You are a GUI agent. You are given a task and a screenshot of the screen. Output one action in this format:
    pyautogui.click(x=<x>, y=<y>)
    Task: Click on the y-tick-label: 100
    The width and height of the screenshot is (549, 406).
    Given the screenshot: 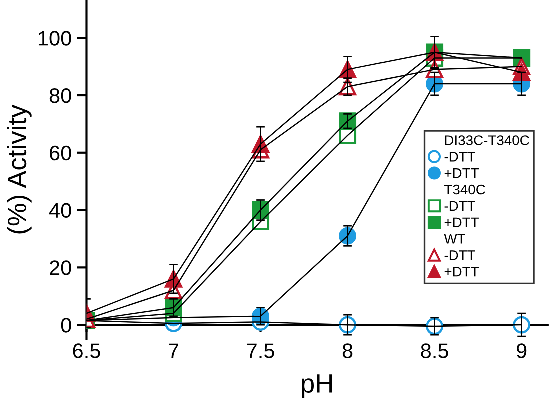 What is the action you would take?
    pyautogui.click(x=55, y=38)
    